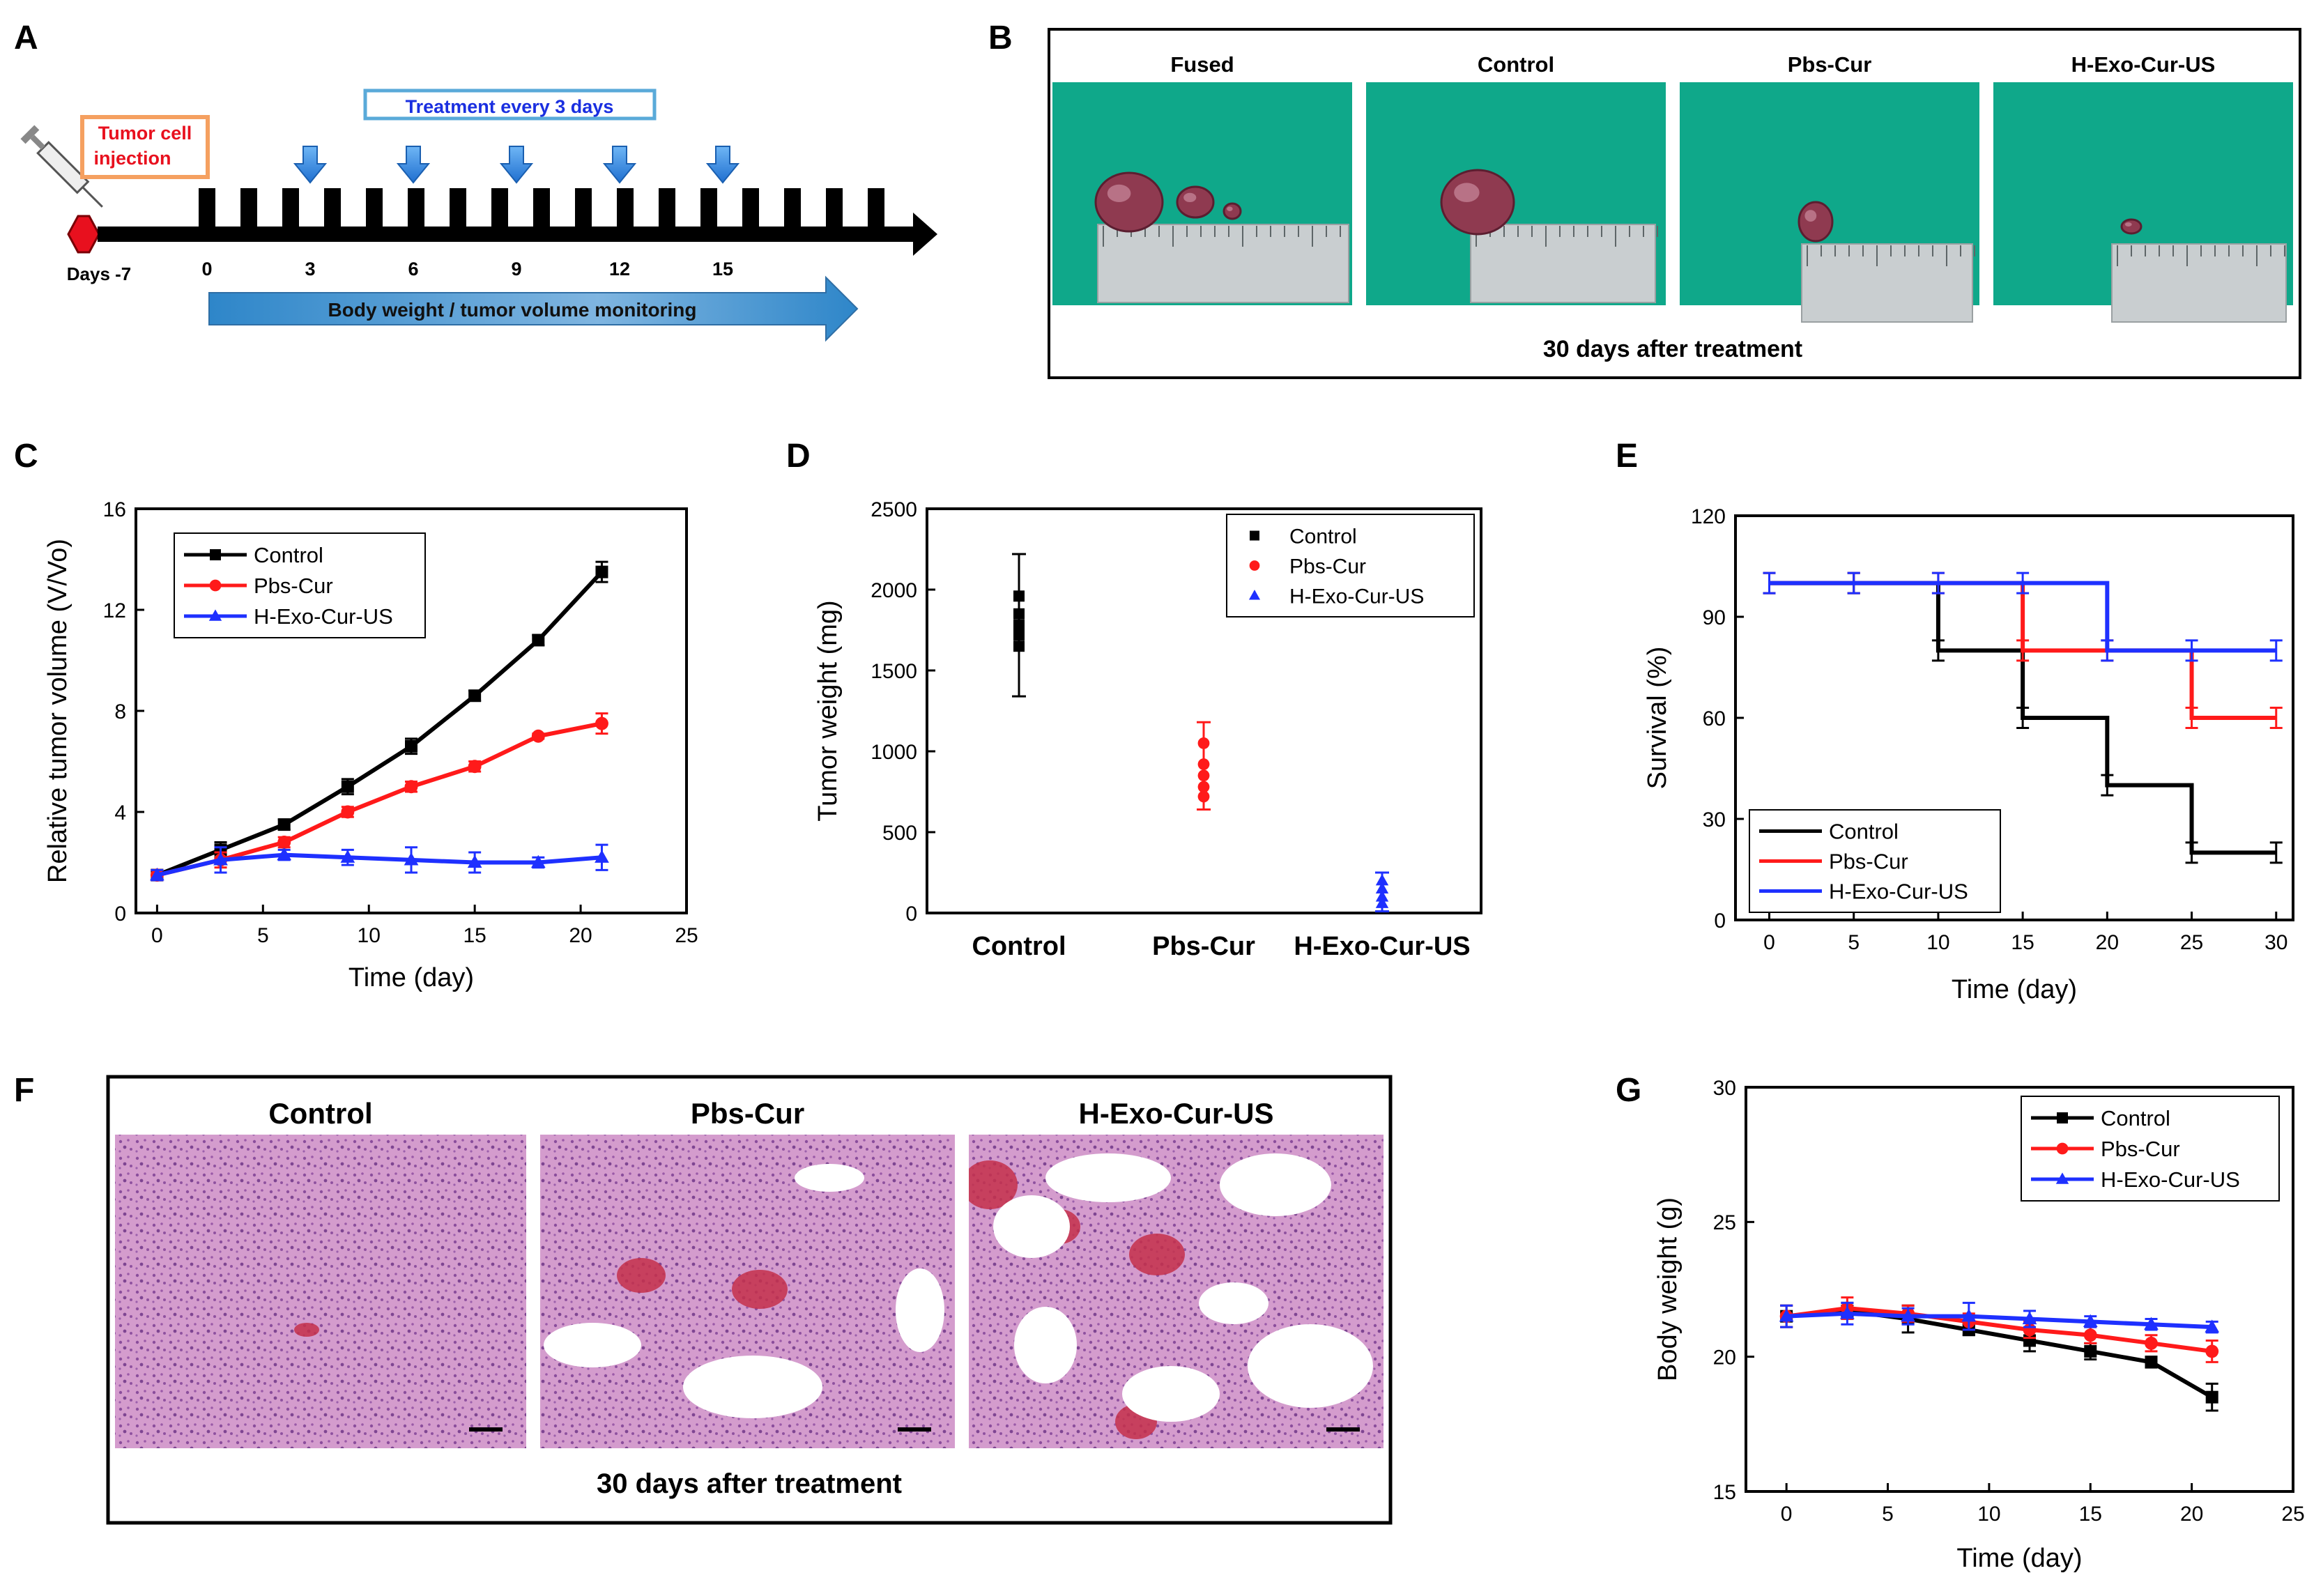 The image size is (2307, 1596). What do you see at coordinates (619, 269) in the screenshot?
I see `day-tick-label: 12` at bounding box center [619, 269].